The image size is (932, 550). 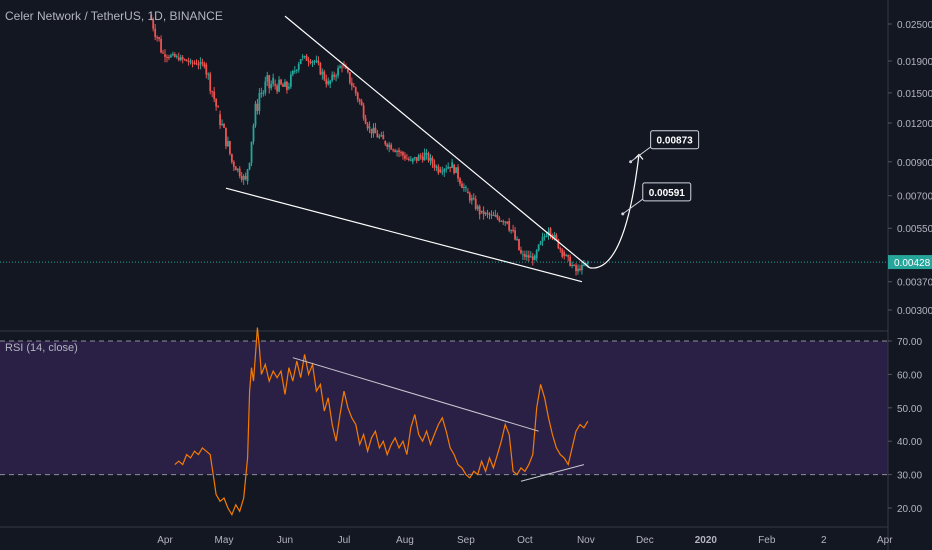 I want to click on lower-wedge-line, so click(x=404, y=235).